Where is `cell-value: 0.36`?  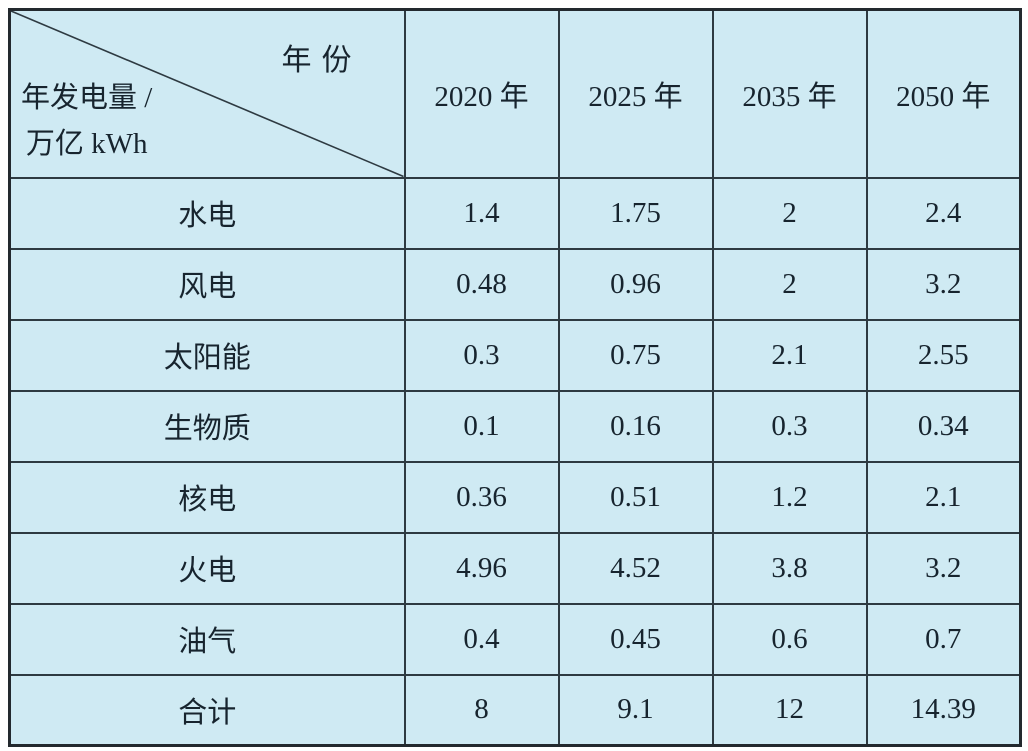 cell-value: 0.36 is located at coordinates (481, 497).